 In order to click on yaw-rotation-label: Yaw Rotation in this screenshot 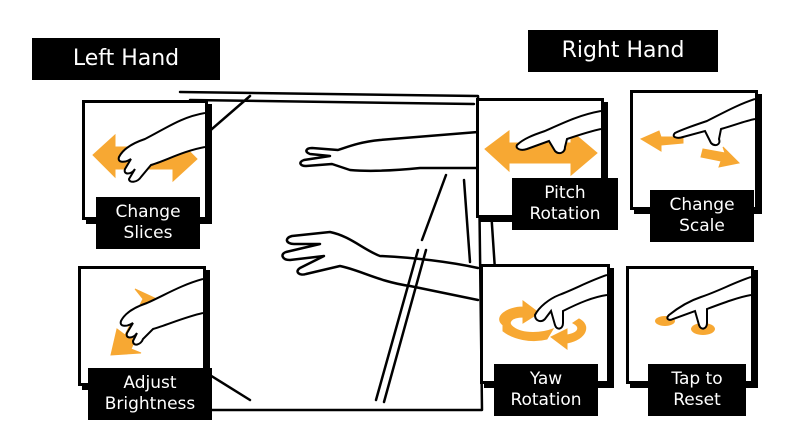, I will do `click(546, 390)`.